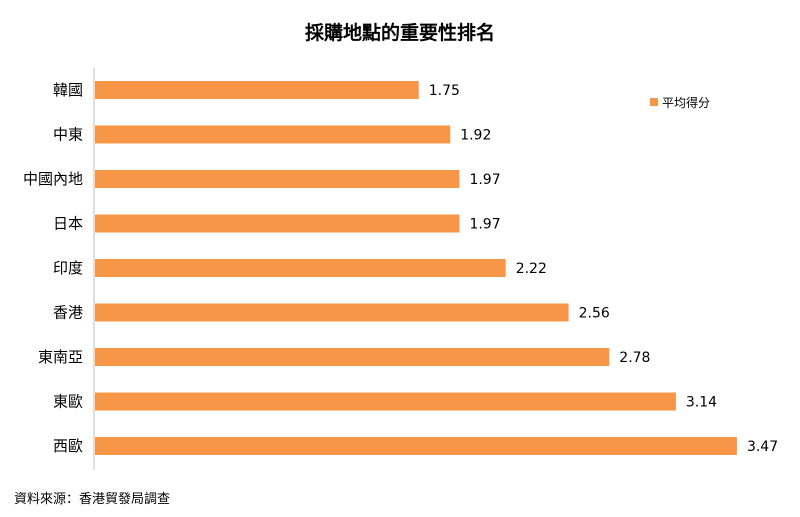 Image resolution: width=800 pixels, height=517 pixels. I want to click on category-label: 西歐, so click(68, 446).